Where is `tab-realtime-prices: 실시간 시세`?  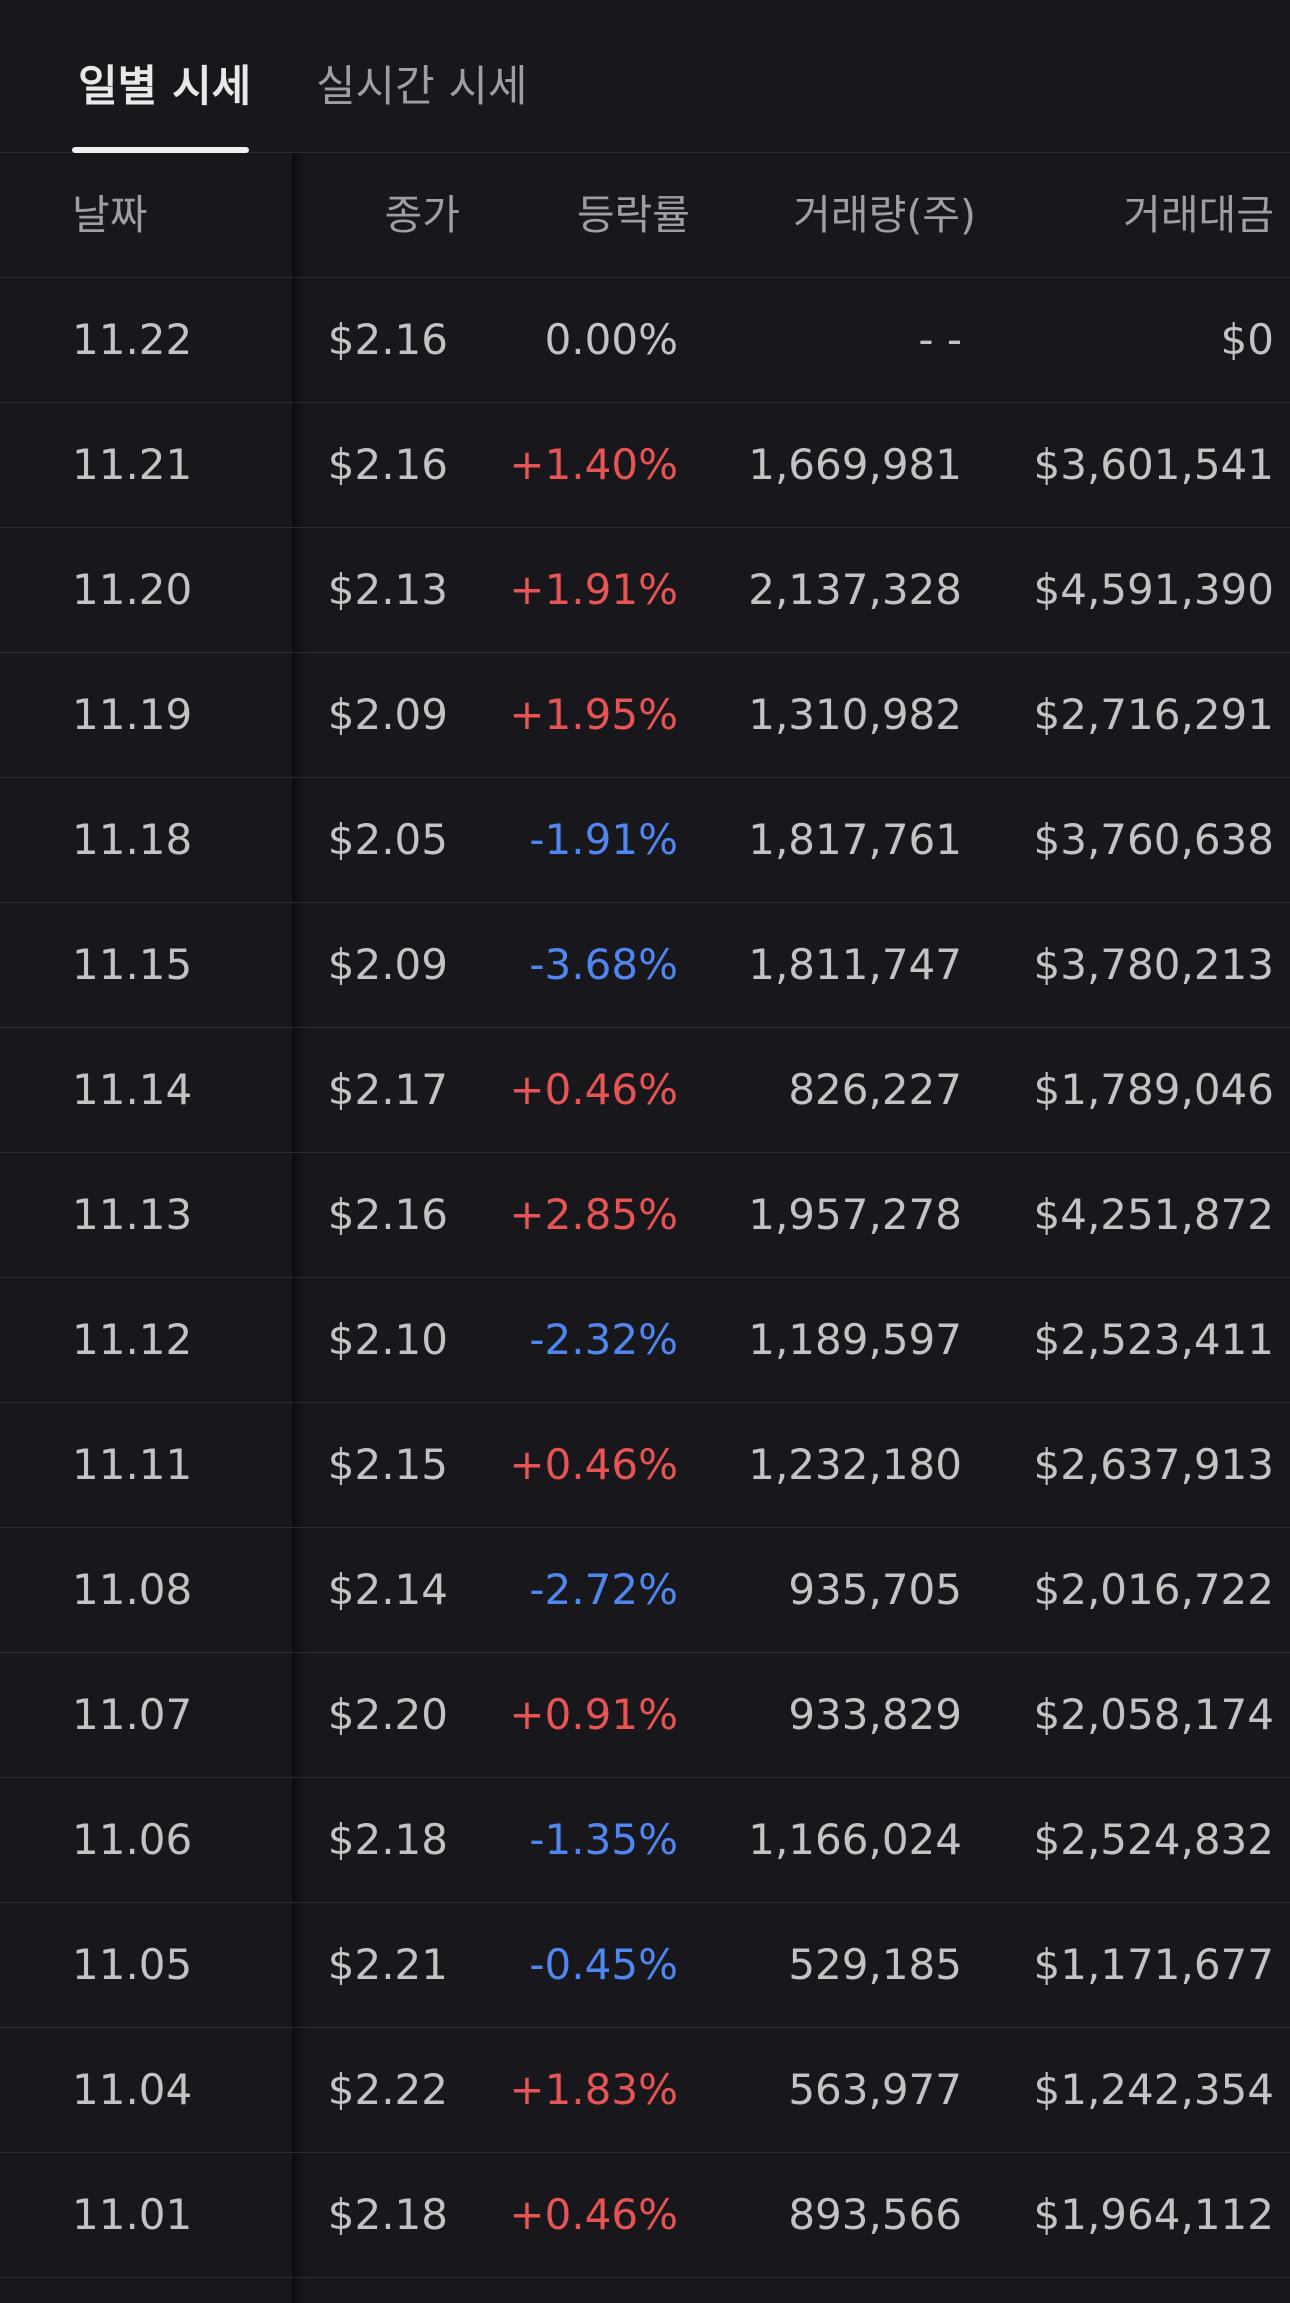 tab-realtime-prices: 실시간 시세 is located at coordinates (422, 87).